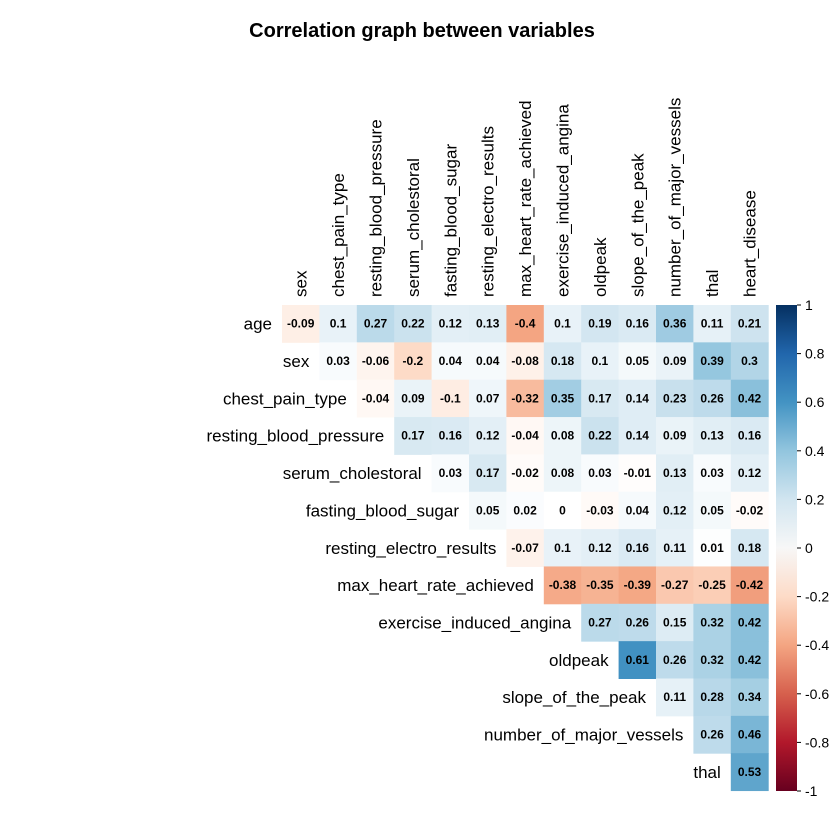  I want to click on cell-value-label: -0.32, so click(525, 398).